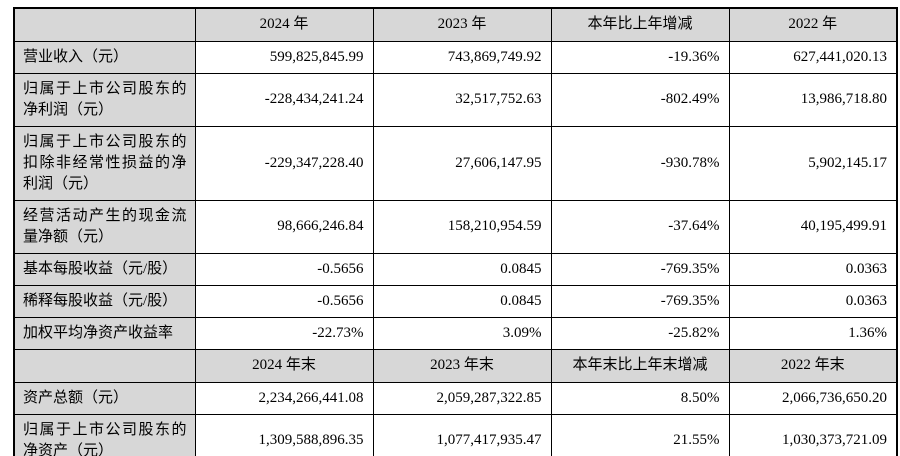 The image size is (900, 456). Describe the element at coordinates (284, 99) in the screenshot. I see `cell-2024-value: -228,434,241.24` at that location.